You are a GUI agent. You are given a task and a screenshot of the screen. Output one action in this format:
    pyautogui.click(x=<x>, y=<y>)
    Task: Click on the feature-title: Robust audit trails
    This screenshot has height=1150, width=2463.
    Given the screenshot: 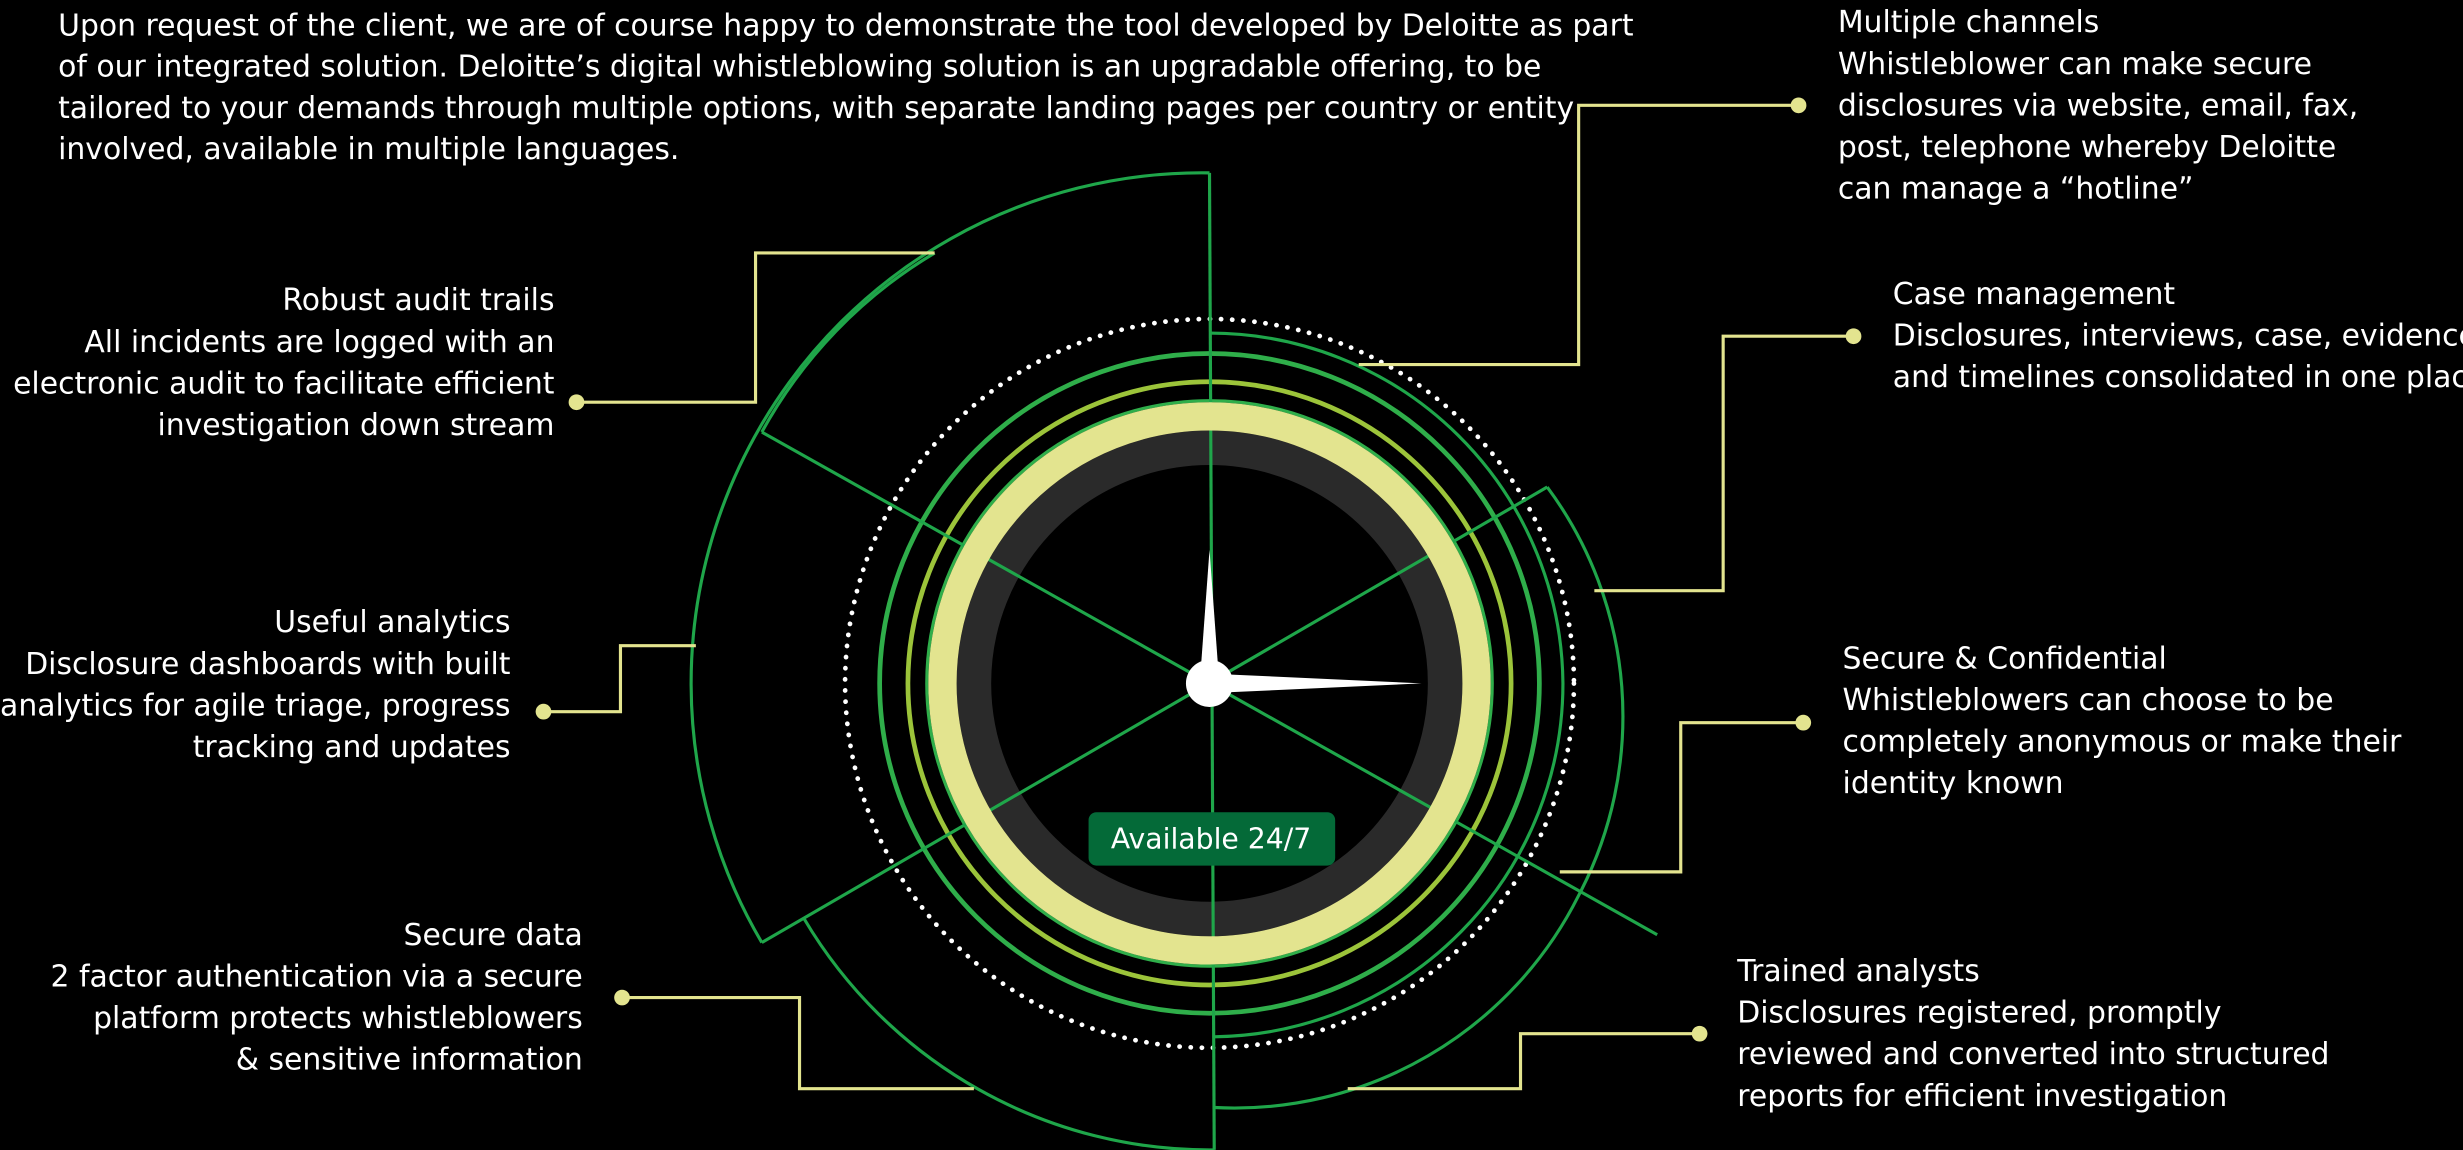 What is the action you would take?
    pyautogui.click(x=418, y=300)
    